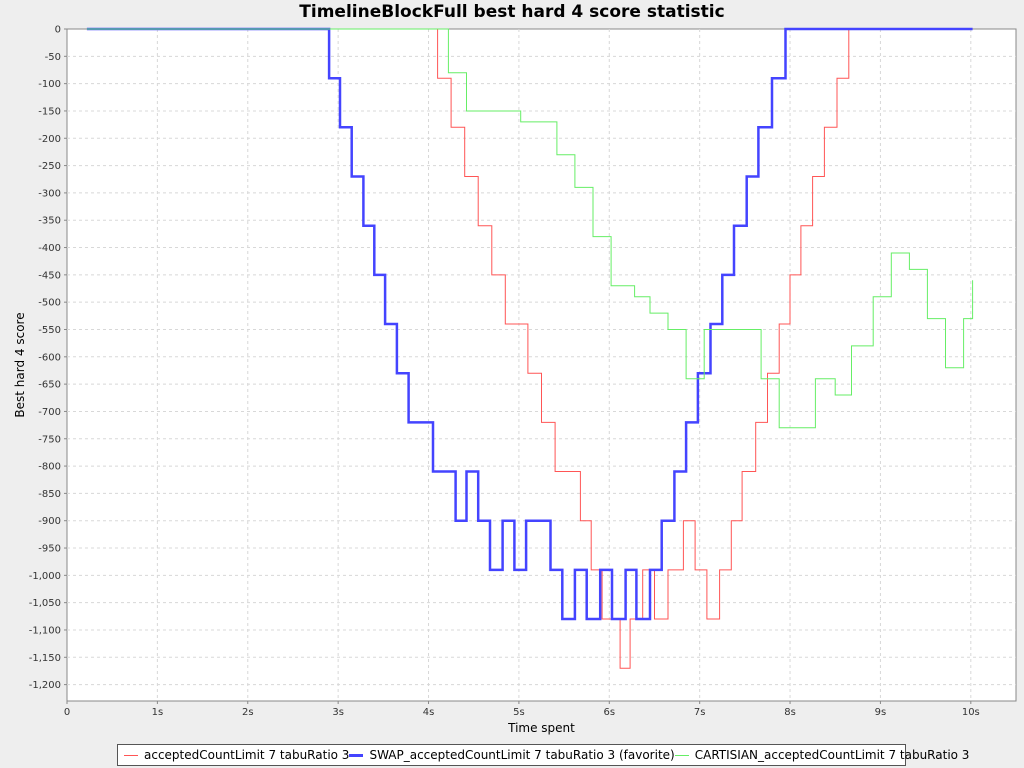 This screenshot has height=768, width=1024. Describe the element at coordinates (429, 712) in the screenshot. I see `x-tick-label: 4s` at that location.